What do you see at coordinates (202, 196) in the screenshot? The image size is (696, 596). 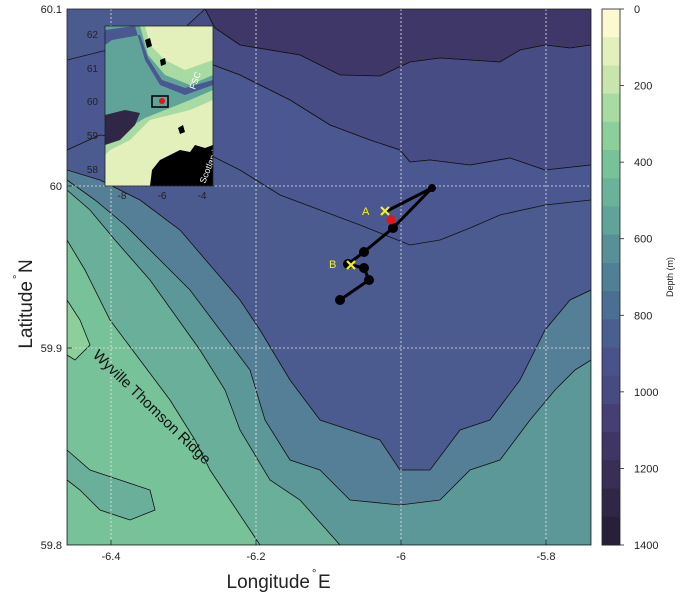 I see `inset-x-tick: -4` at bounding box center [202, 196].